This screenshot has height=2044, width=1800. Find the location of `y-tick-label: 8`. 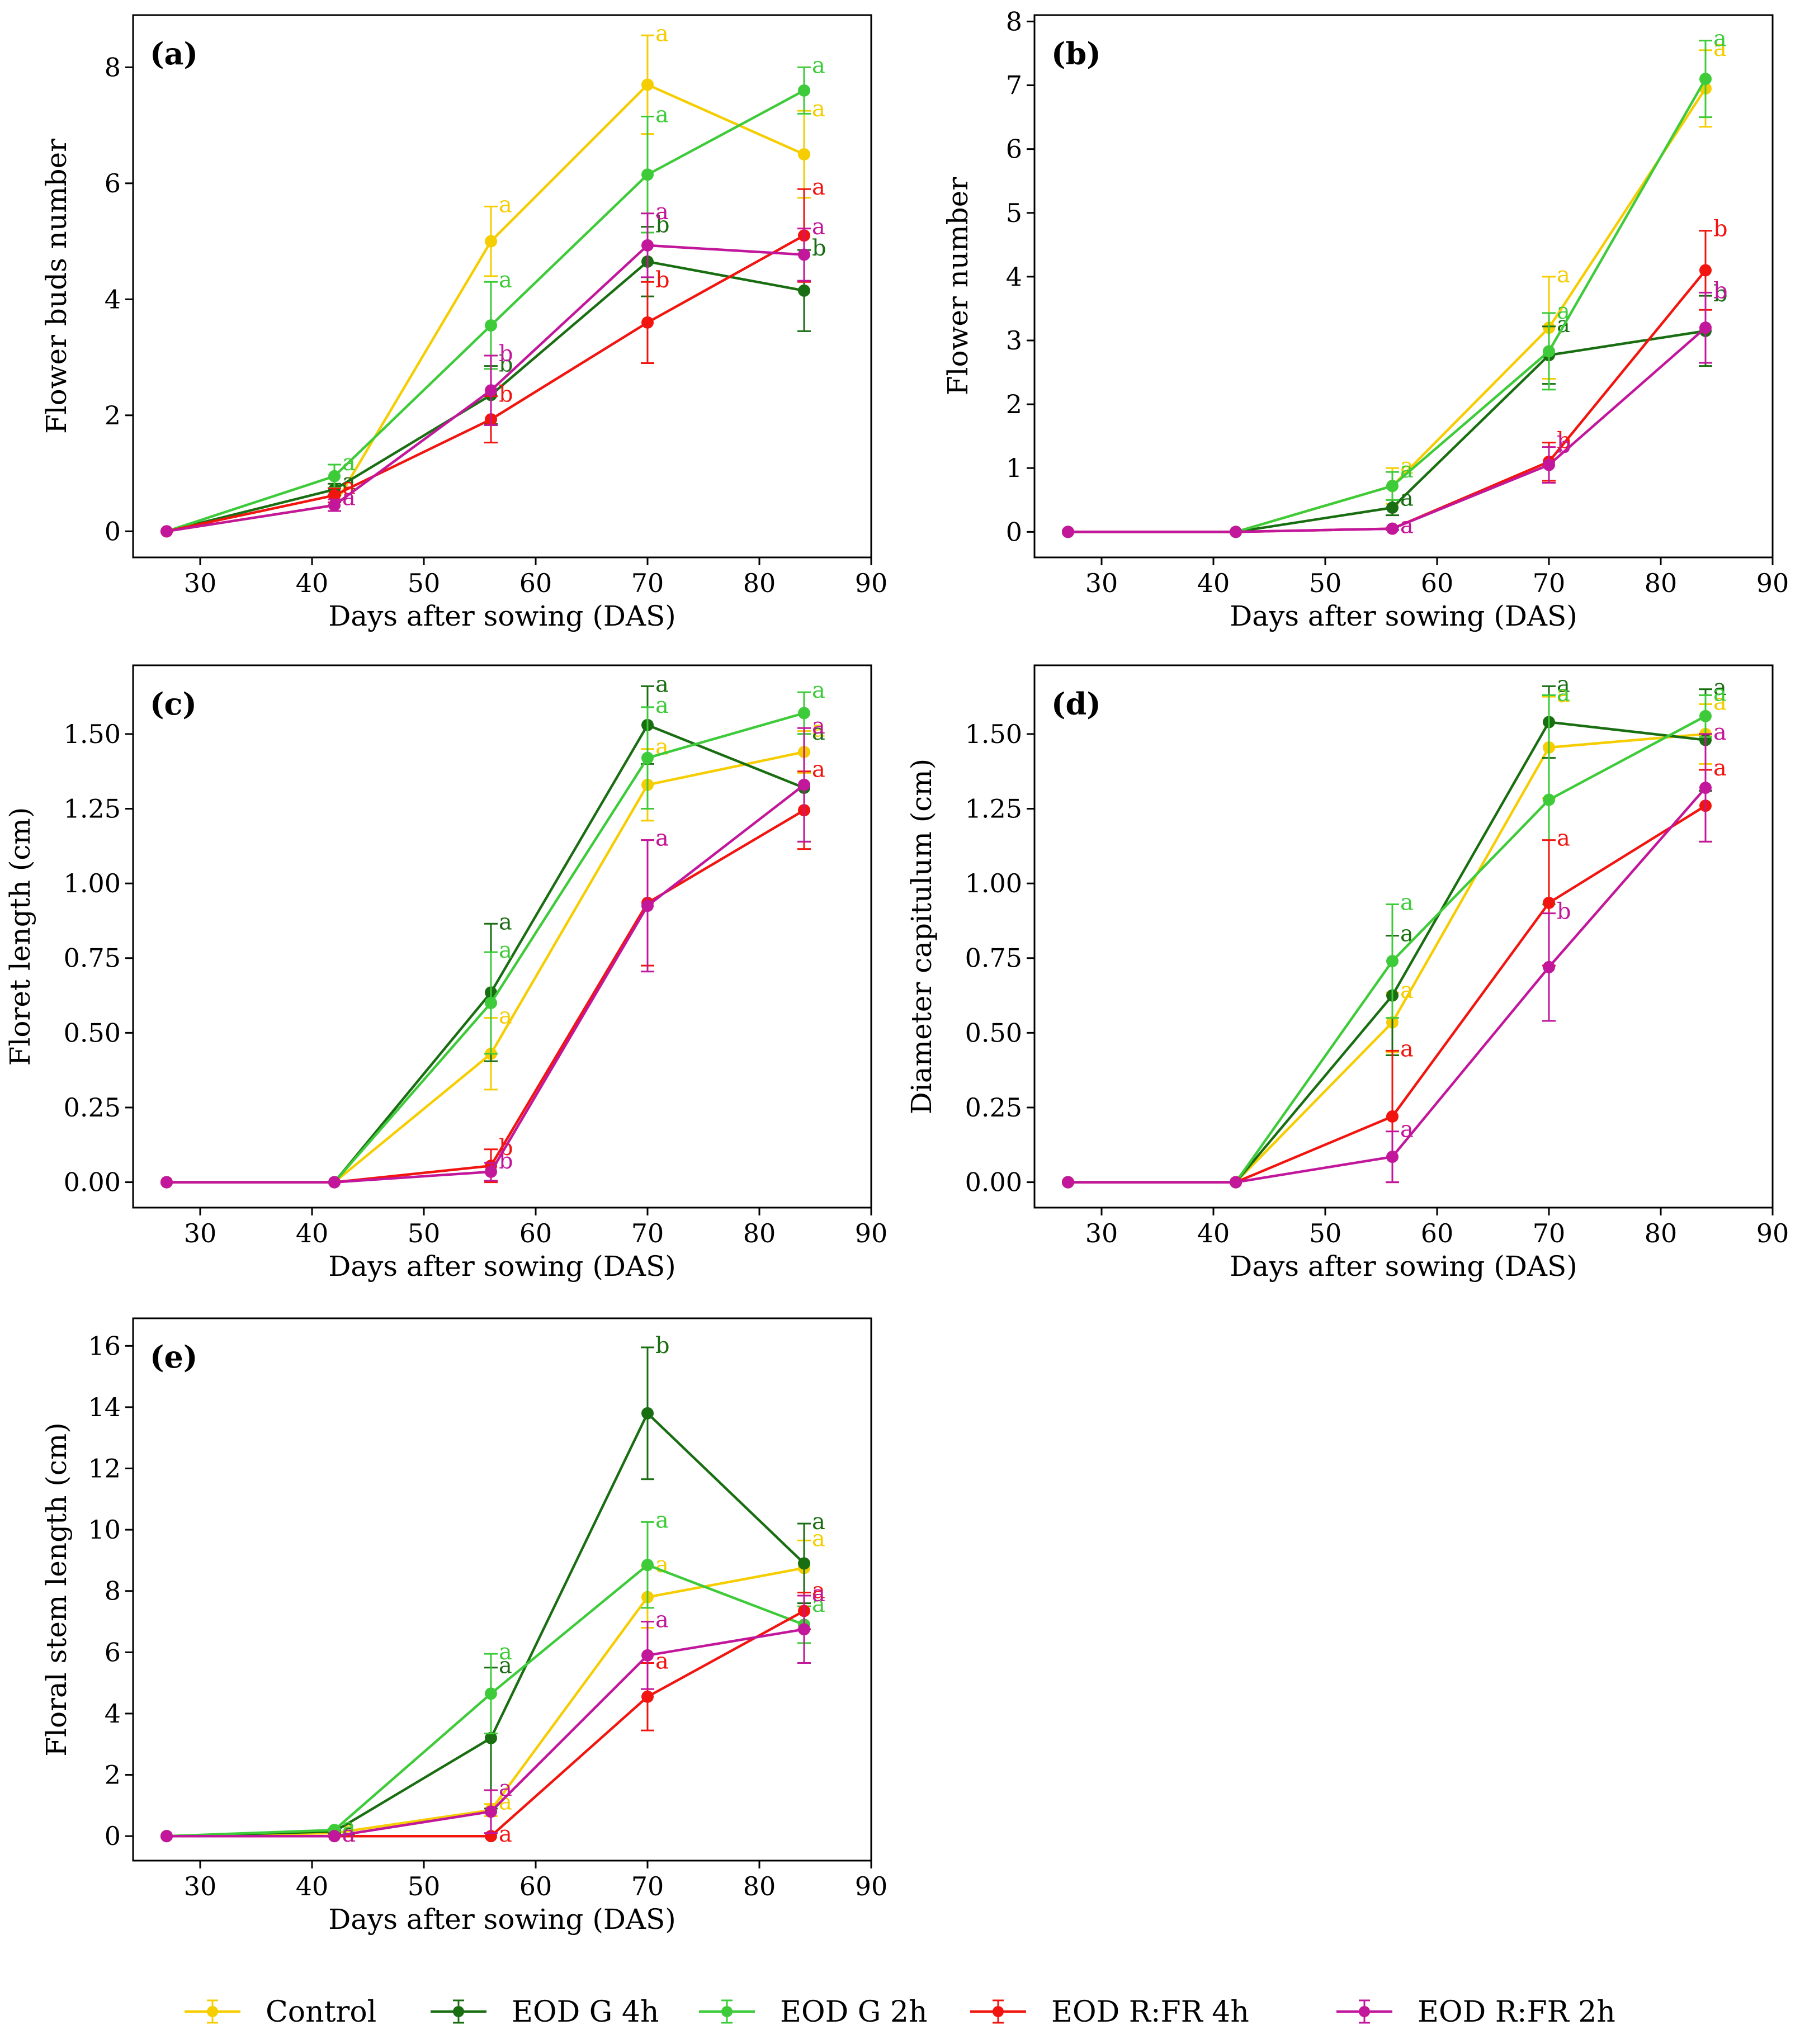

y-tick-label: 8 is located at coordinates (1014, 21).